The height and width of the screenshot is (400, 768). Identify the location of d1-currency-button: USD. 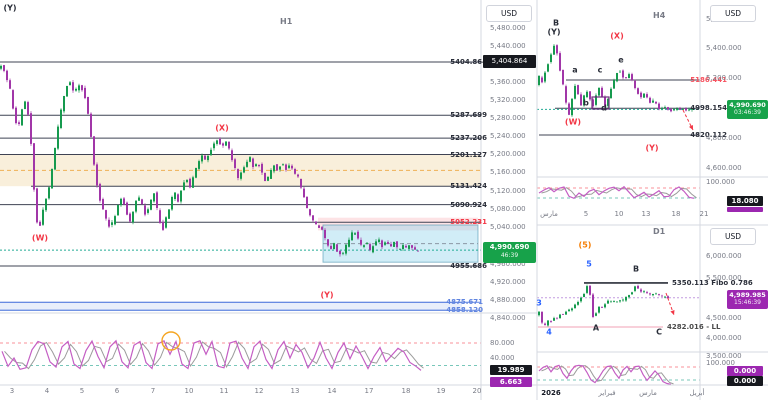
(733, 236).